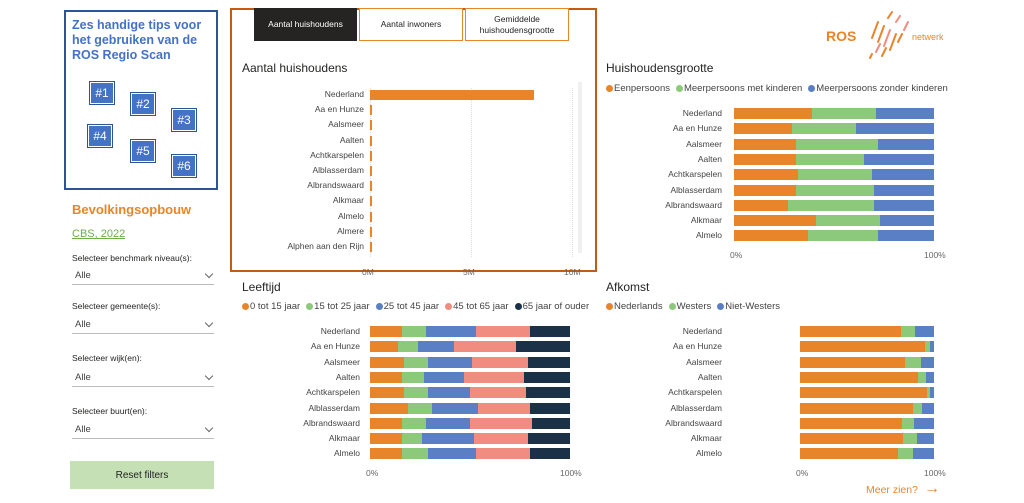  Describe the element at coordinates (143, 151) in the screenshot. I see `tip-5-button: #5` at that location.